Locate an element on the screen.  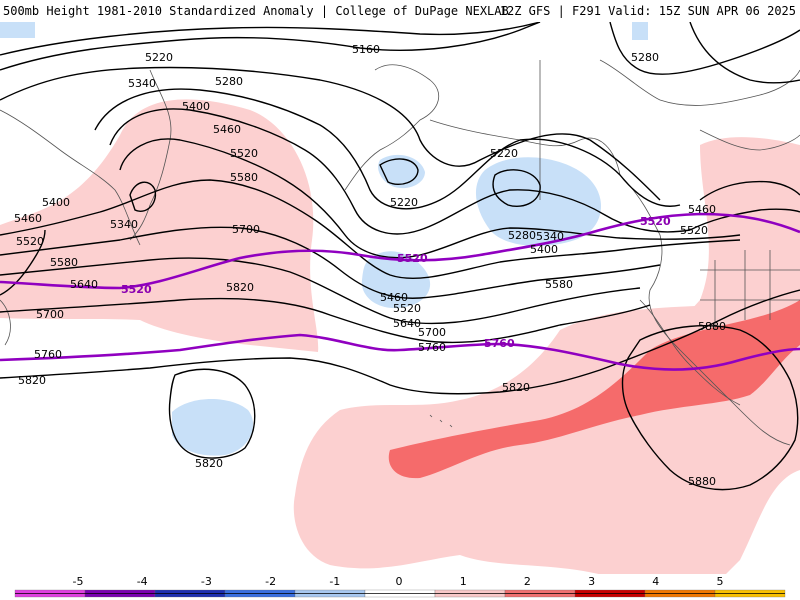
colorbar-tick-label: -1 is located at coordinates (335, 581).